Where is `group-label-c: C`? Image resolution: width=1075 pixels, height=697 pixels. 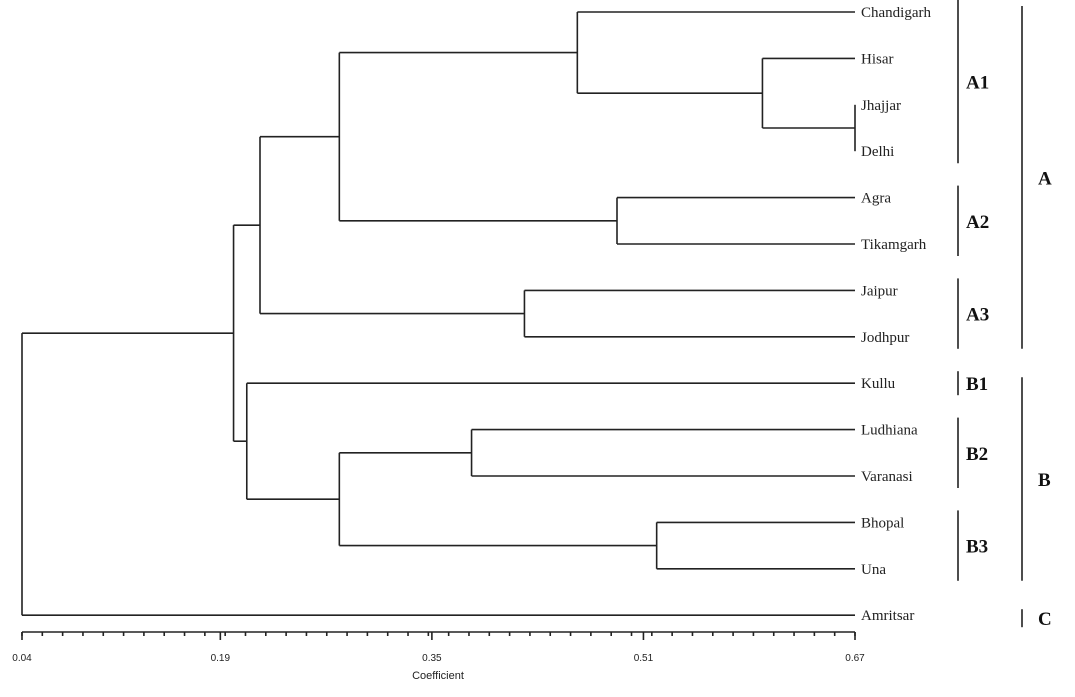 group-label-c: C is located at coordinates (1045, 619).